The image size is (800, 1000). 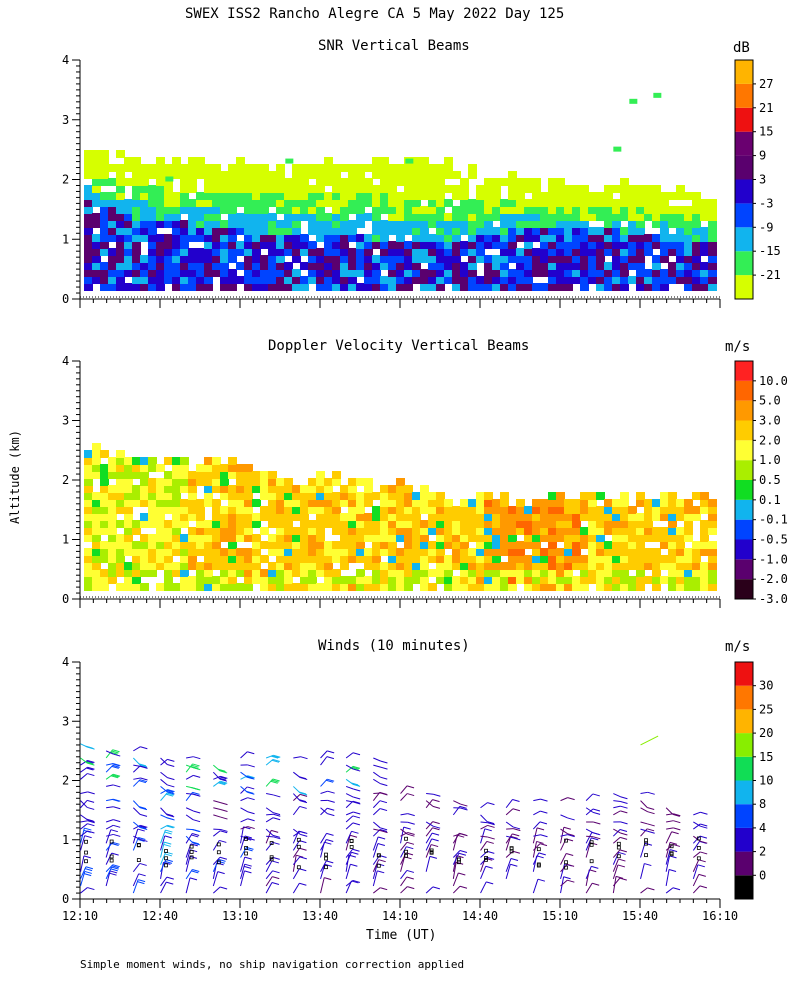 What do you see at coordinates (762, 180) in the screenshot?
I see `colorbar-label: 3` at bounding box center [762, 180].